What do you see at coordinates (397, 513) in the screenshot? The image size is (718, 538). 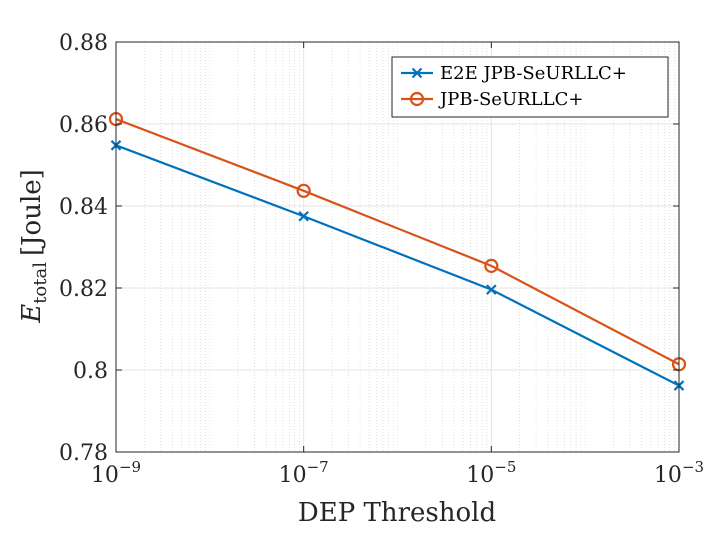 I see `x-axis-label: DEP Threshold` at bounding box center [397, 513].